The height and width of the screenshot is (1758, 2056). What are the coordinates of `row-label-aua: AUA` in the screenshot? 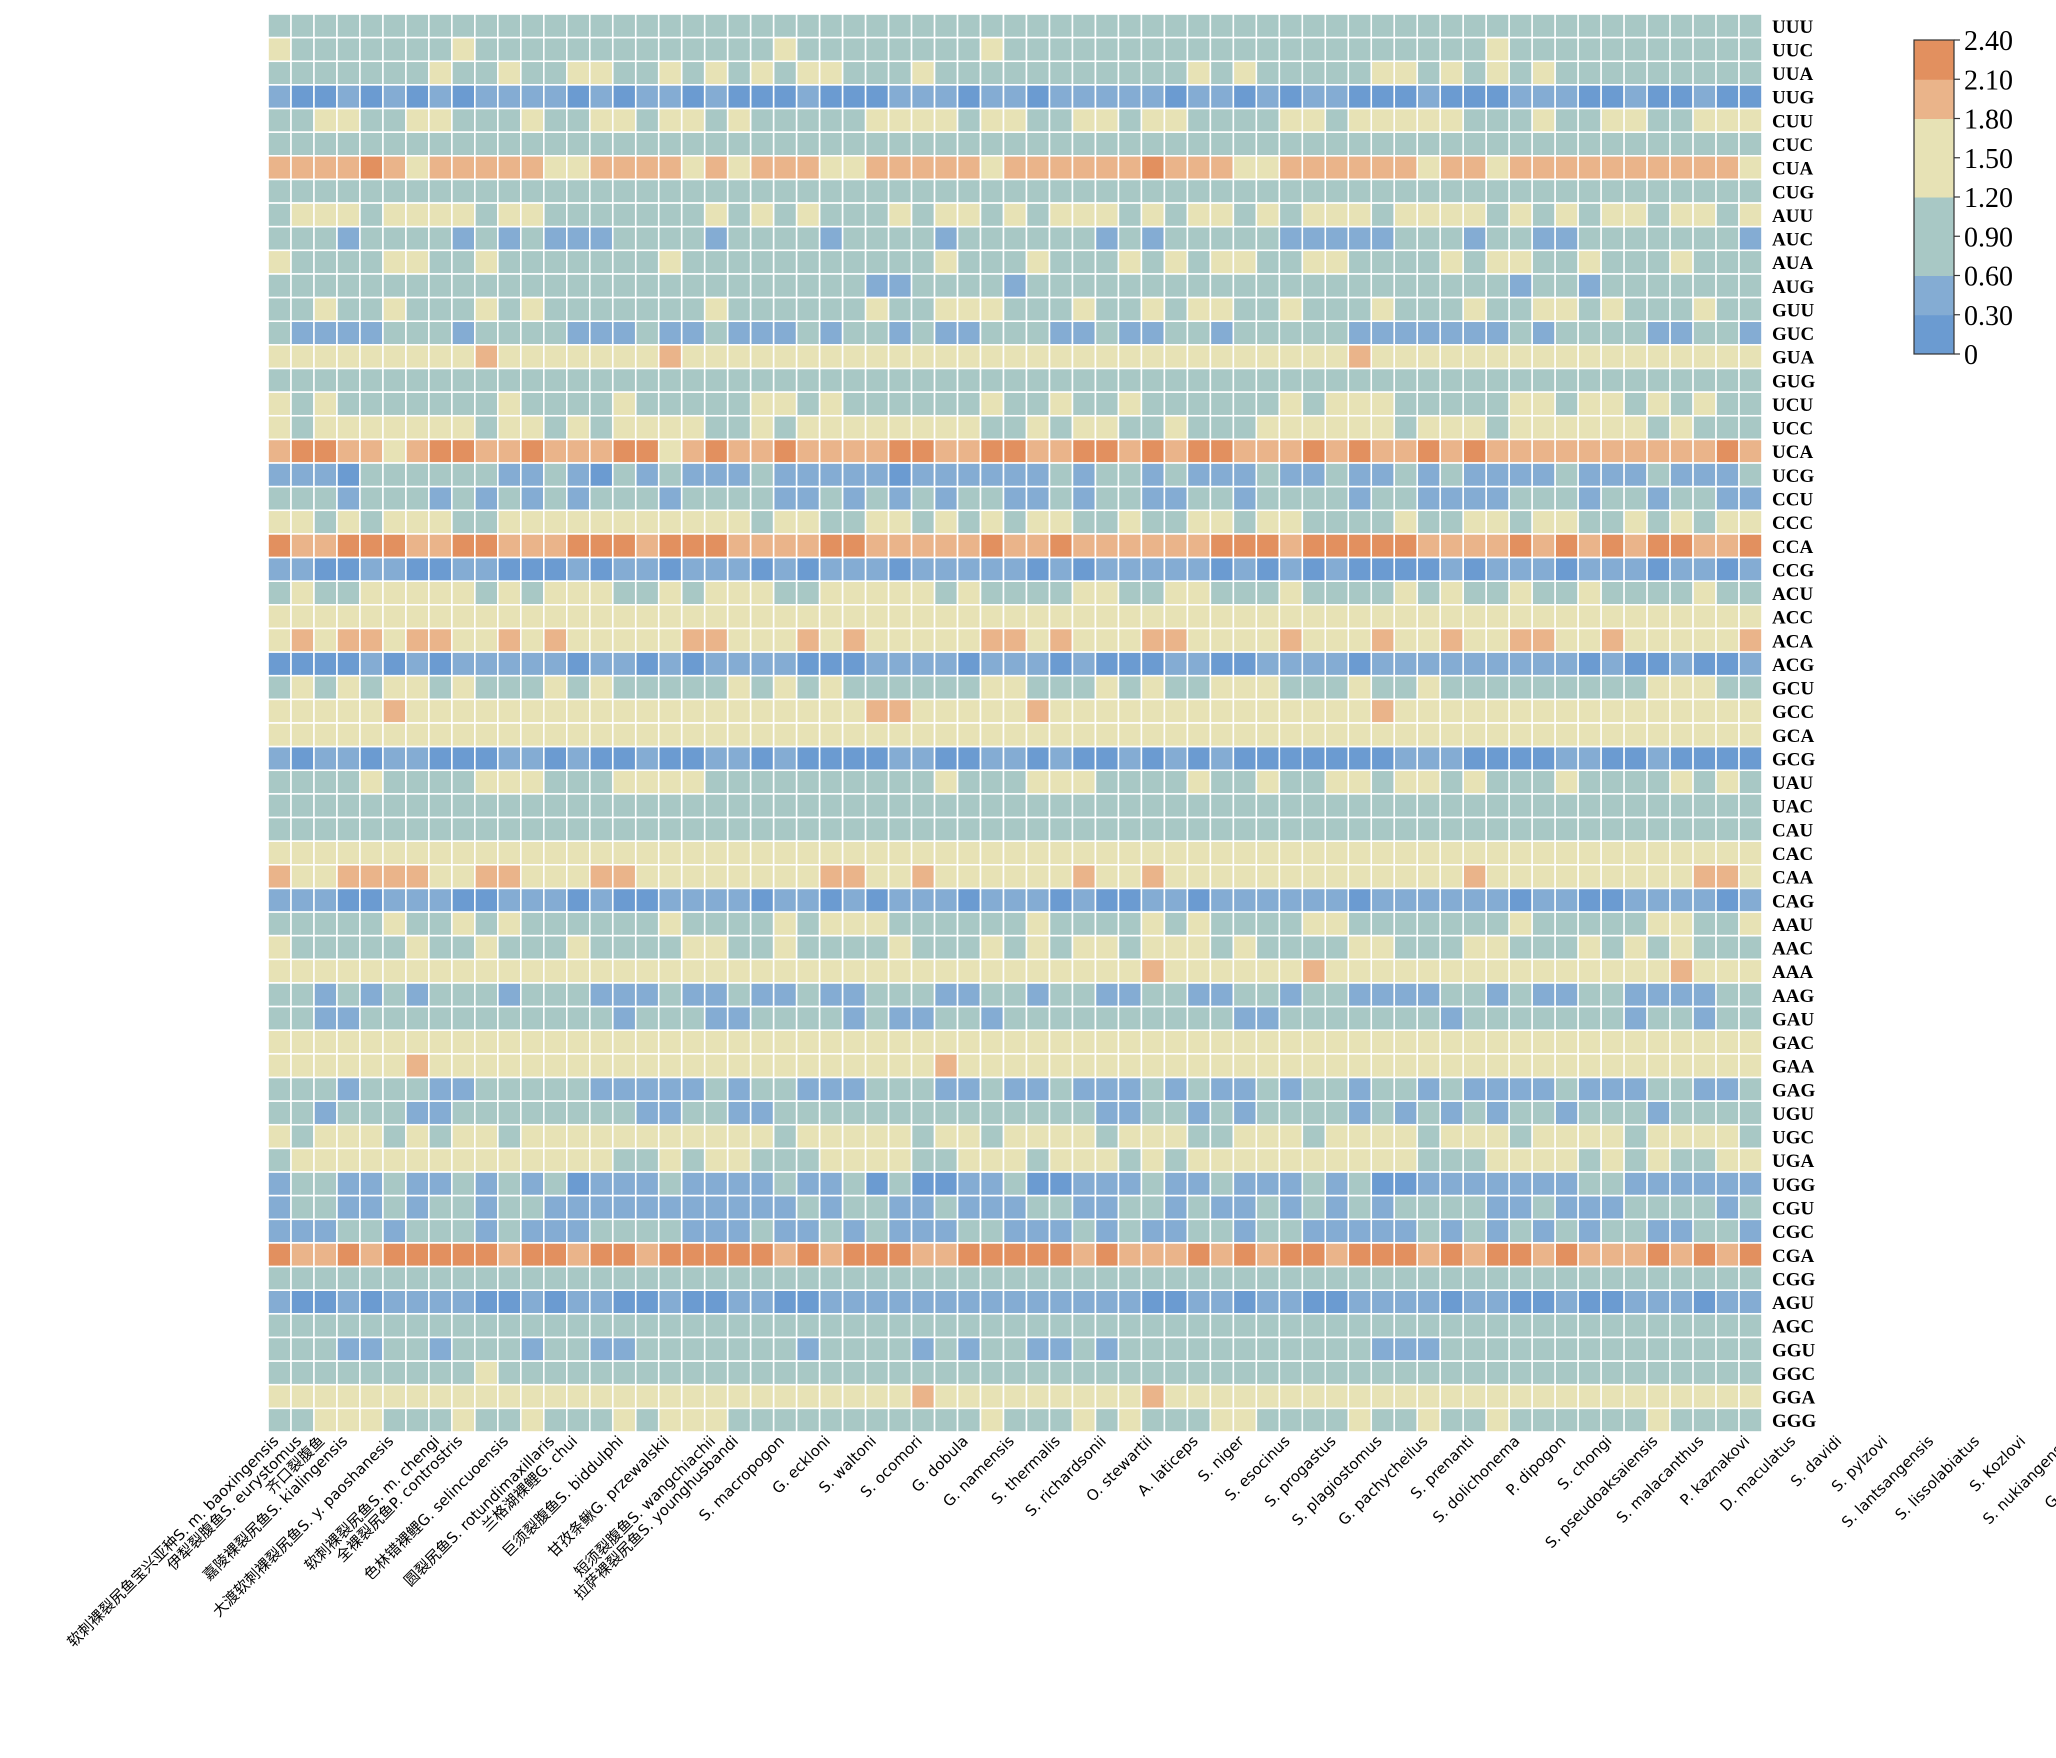 It's located at (1792, 263).